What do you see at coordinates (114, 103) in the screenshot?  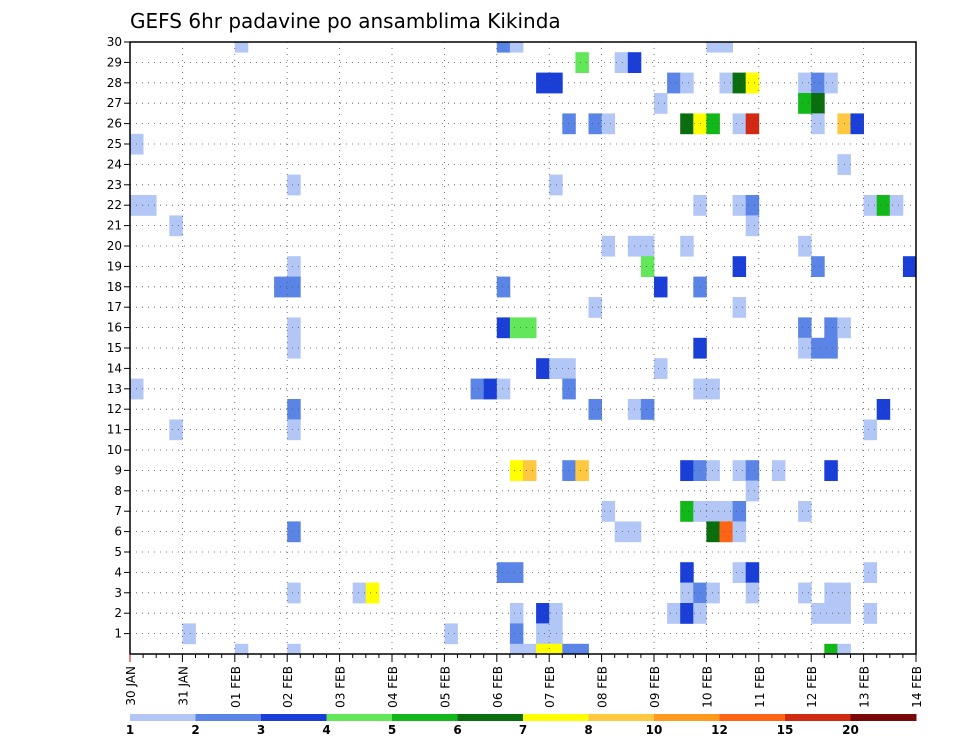 I see `y-tick-label: 27` at bounding box center [114, 103].